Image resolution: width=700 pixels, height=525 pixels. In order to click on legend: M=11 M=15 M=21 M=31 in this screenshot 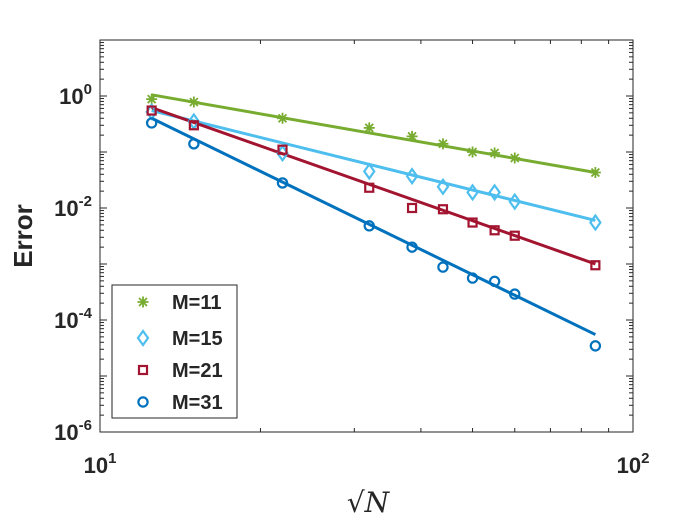, I will do `click(174, 351)`.